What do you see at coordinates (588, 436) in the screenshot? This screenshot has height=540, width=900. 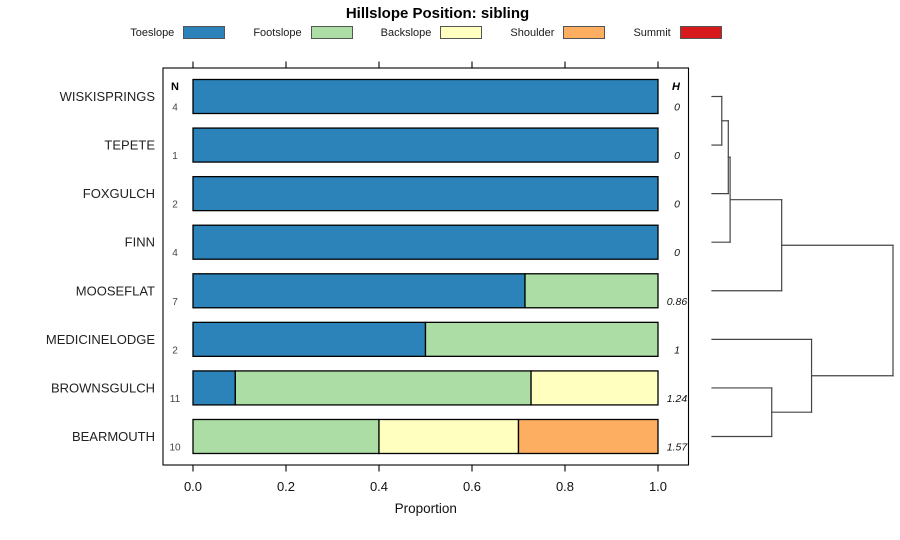 I see `bar-segment-shoulder` at bounding box center [588, 436].